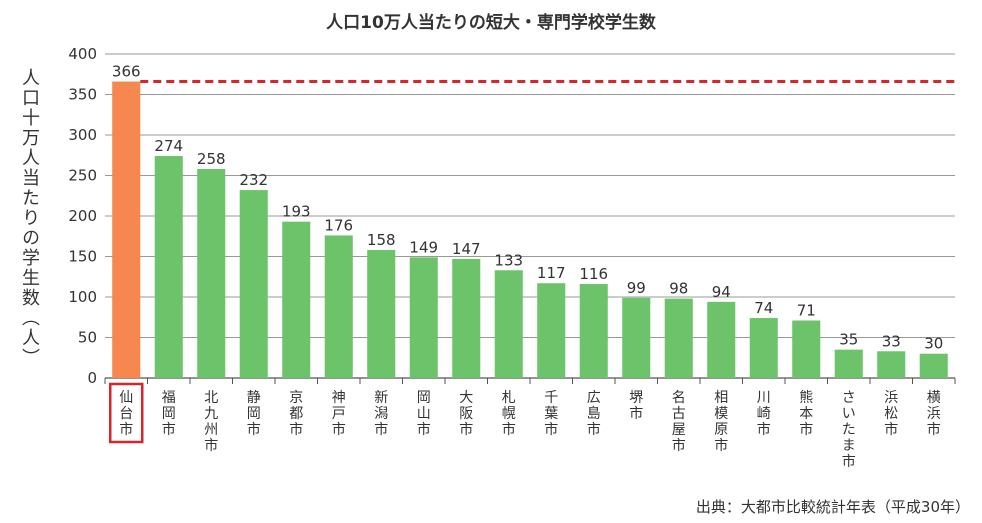 This screenshot has height=523, width=982. Describe the element at coordinates (551, 398) in the screenshot. I see `x-tick-label: 千` at that location.